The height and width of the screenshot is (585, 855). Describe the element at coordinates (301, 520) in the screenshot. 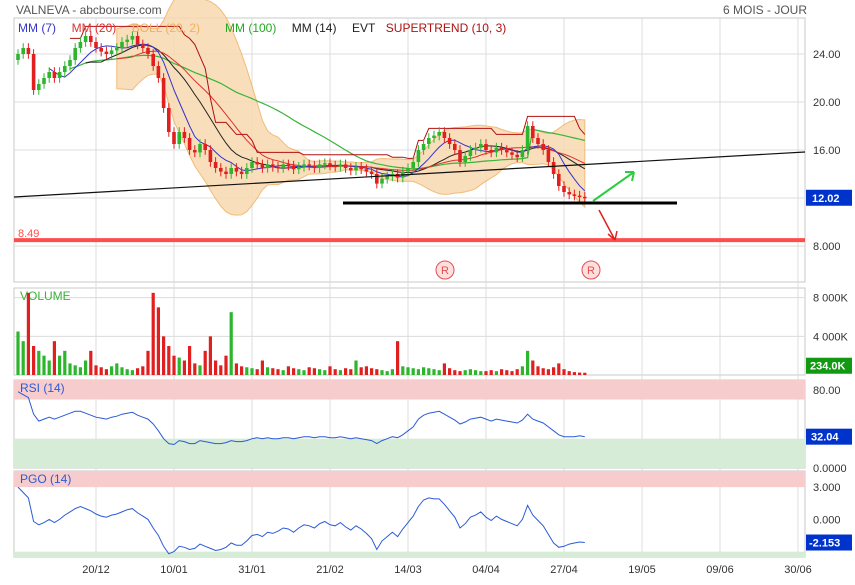

I see `pgo-line` at that location.